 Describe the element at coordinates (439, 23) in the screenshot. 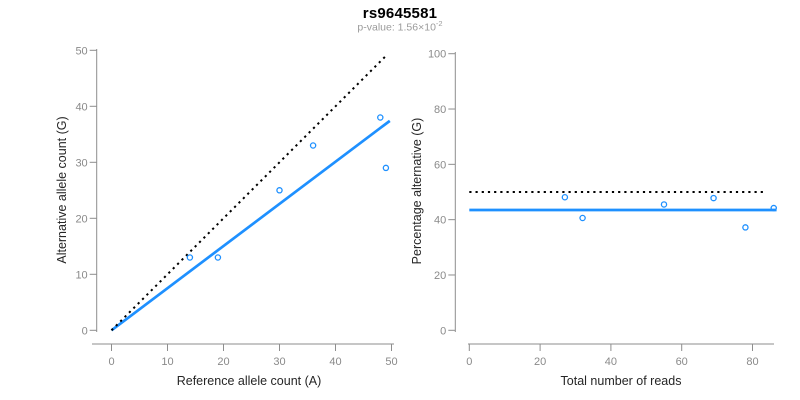

I see `p-value-exponent: -2` at that location.